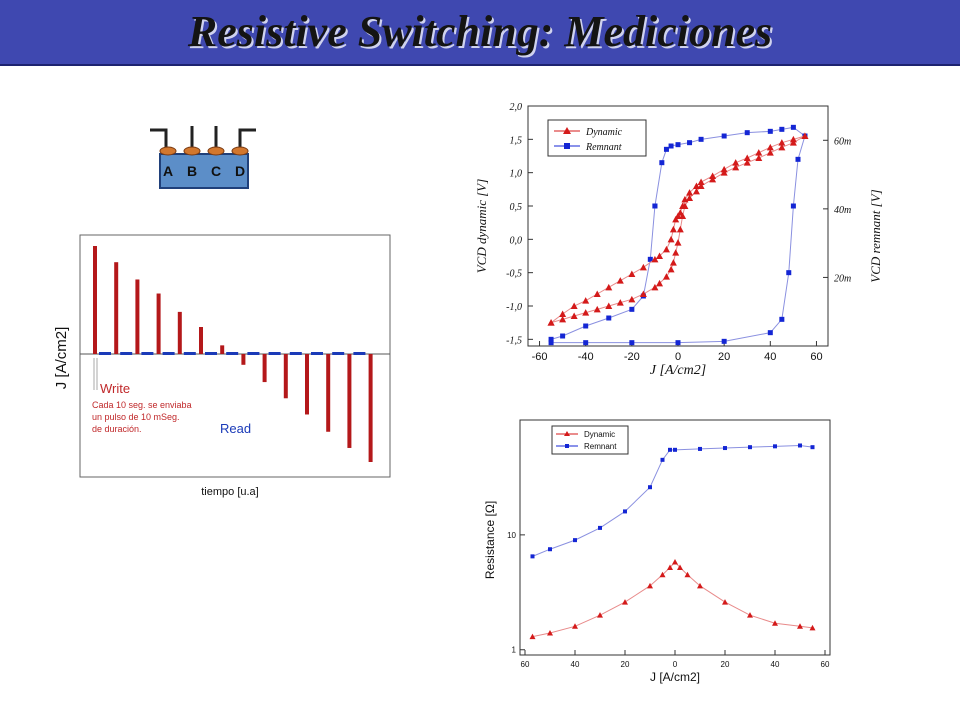 The height and width of the screenshot is (720, 960). Describe the element at coordinates (600, 446) in the screenshot. I see `rj-legend-remnant: Remnant` at that location.